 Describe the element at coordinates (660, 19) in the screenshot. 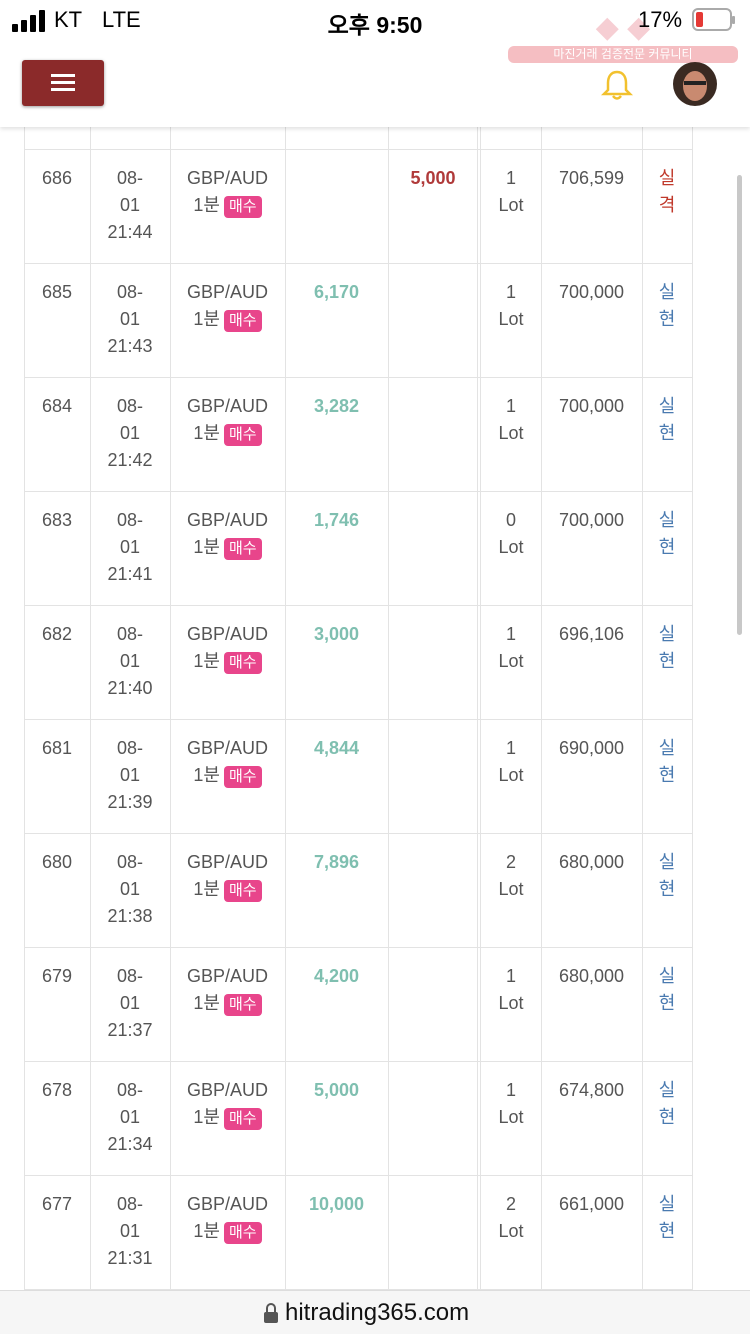

I see `battery-text: 17%` at that location.